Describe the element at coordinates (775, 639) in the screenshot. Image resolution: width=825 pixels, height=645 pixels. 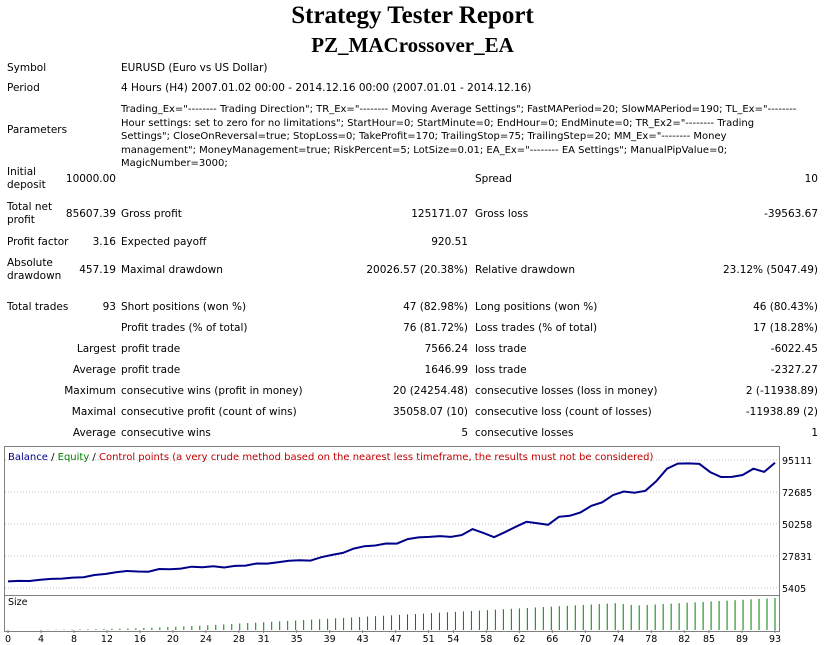
I see `x-tick-label: 93` at that location.